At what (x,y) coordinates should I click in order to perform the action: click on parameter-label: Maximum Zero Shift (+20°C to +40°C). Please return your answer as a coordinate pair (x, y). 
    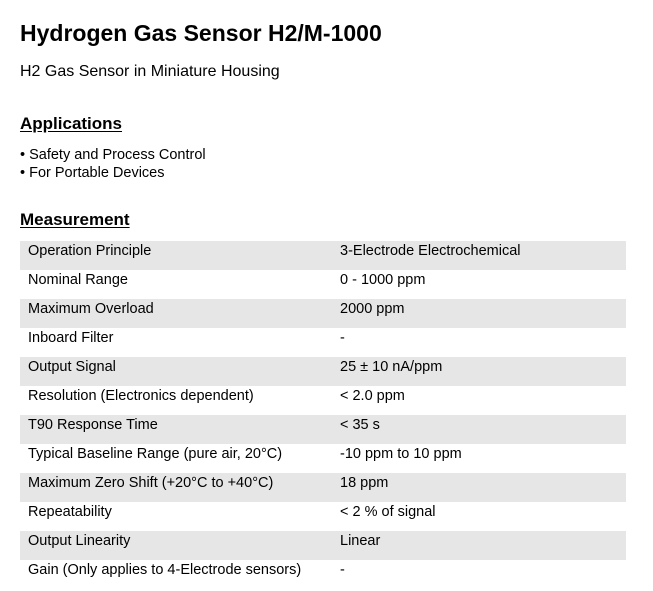
    Looking at the image, I should click on (151, 483).